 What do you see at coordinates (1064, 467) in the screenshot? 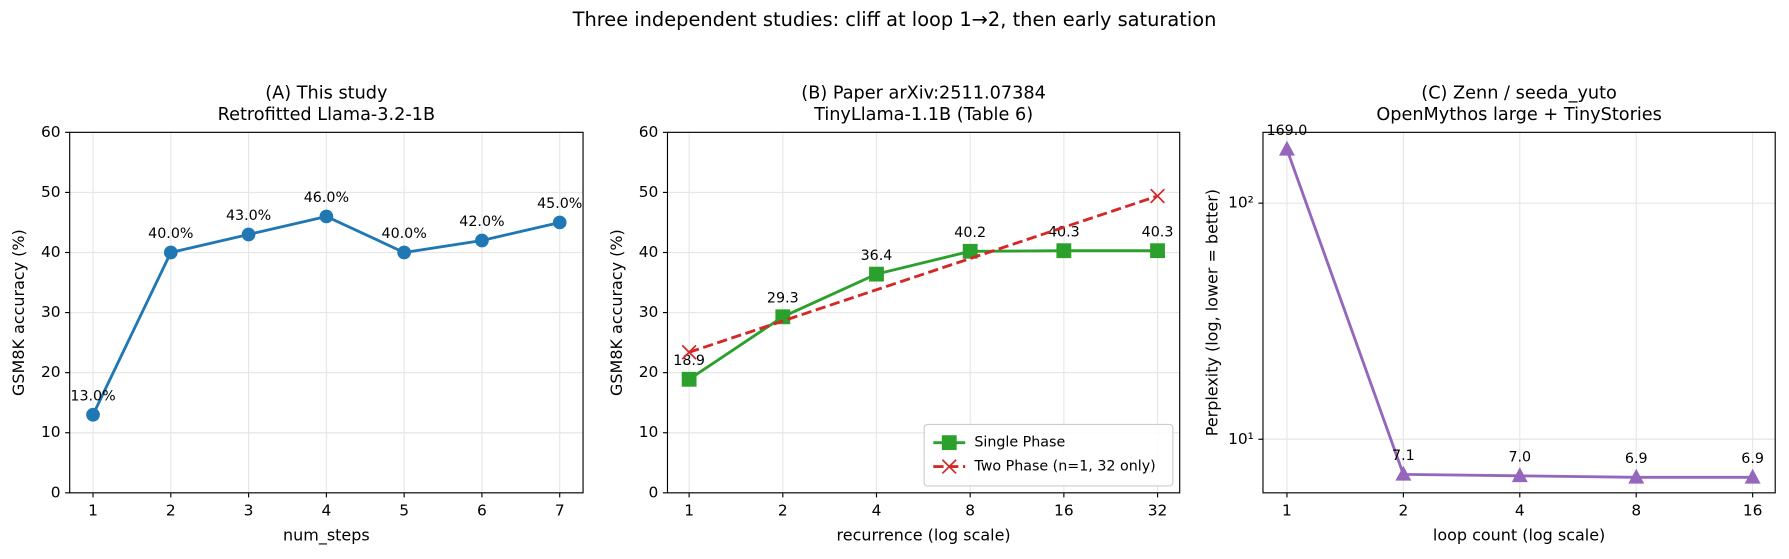
I see `legend-label: Two Phase (n=1, 32 only)` at bounding box center [1064, 467].